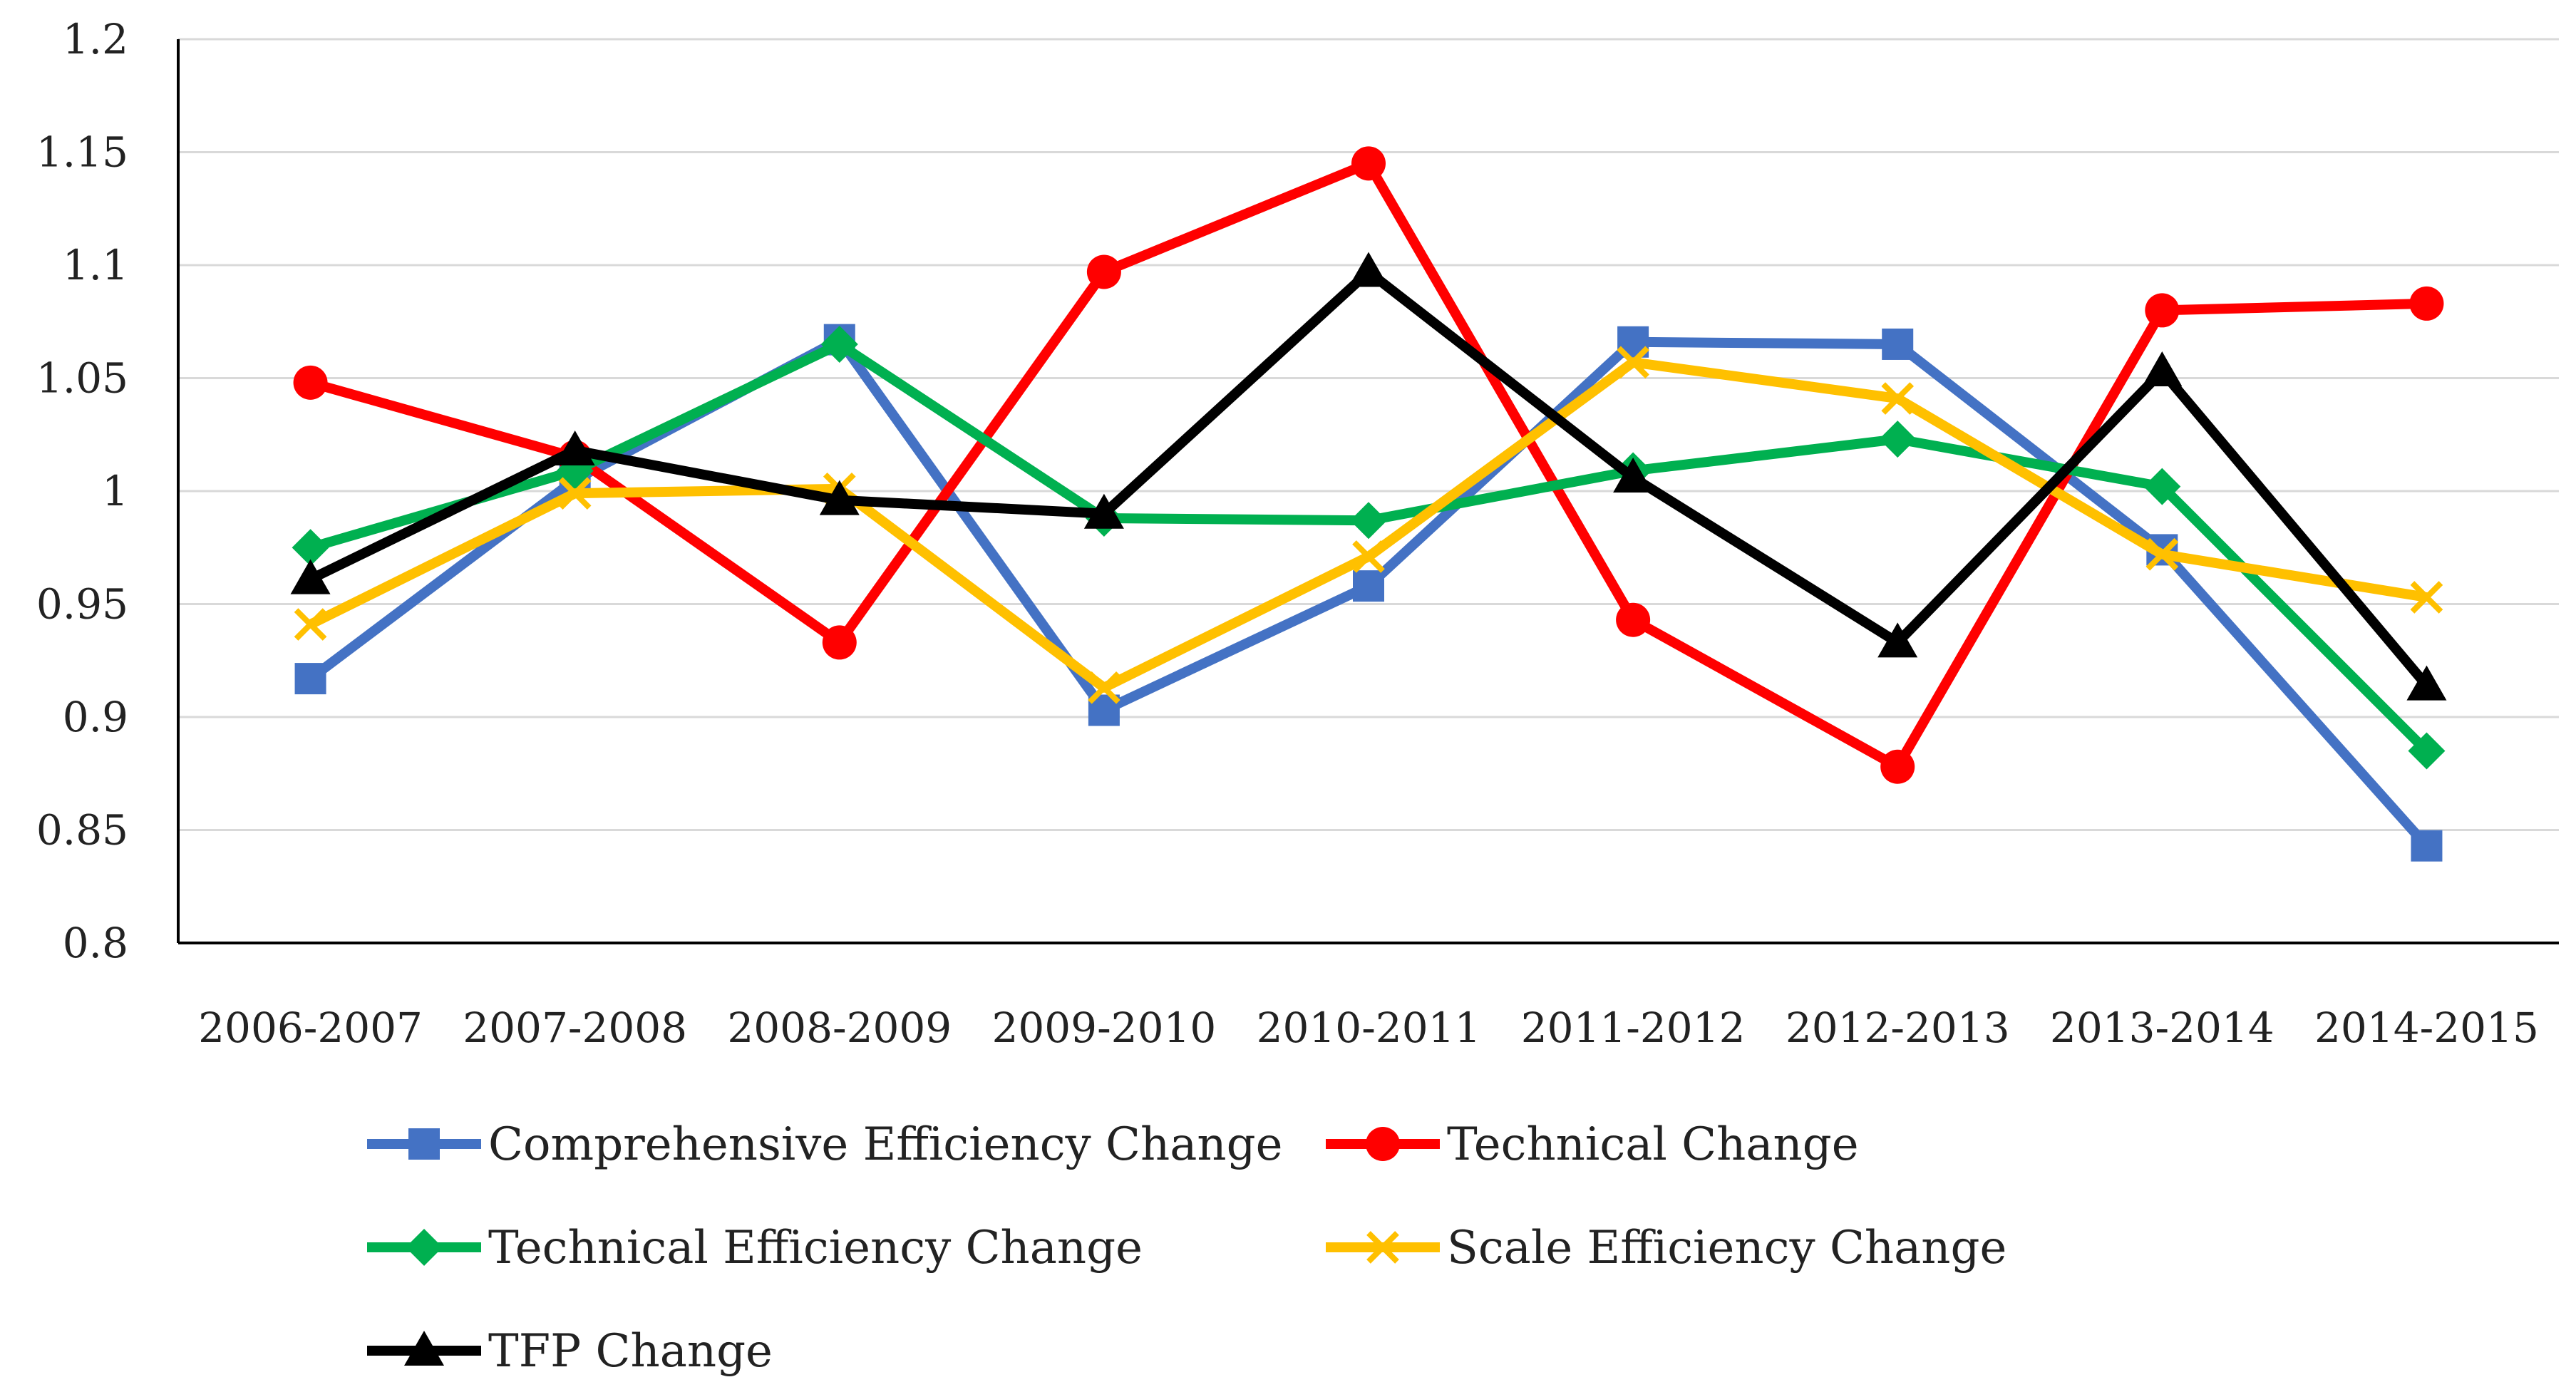 The width and height of the screenshot is (2576, 1397). I want to click on legend-label: TFP Change, so click(630, 1352).